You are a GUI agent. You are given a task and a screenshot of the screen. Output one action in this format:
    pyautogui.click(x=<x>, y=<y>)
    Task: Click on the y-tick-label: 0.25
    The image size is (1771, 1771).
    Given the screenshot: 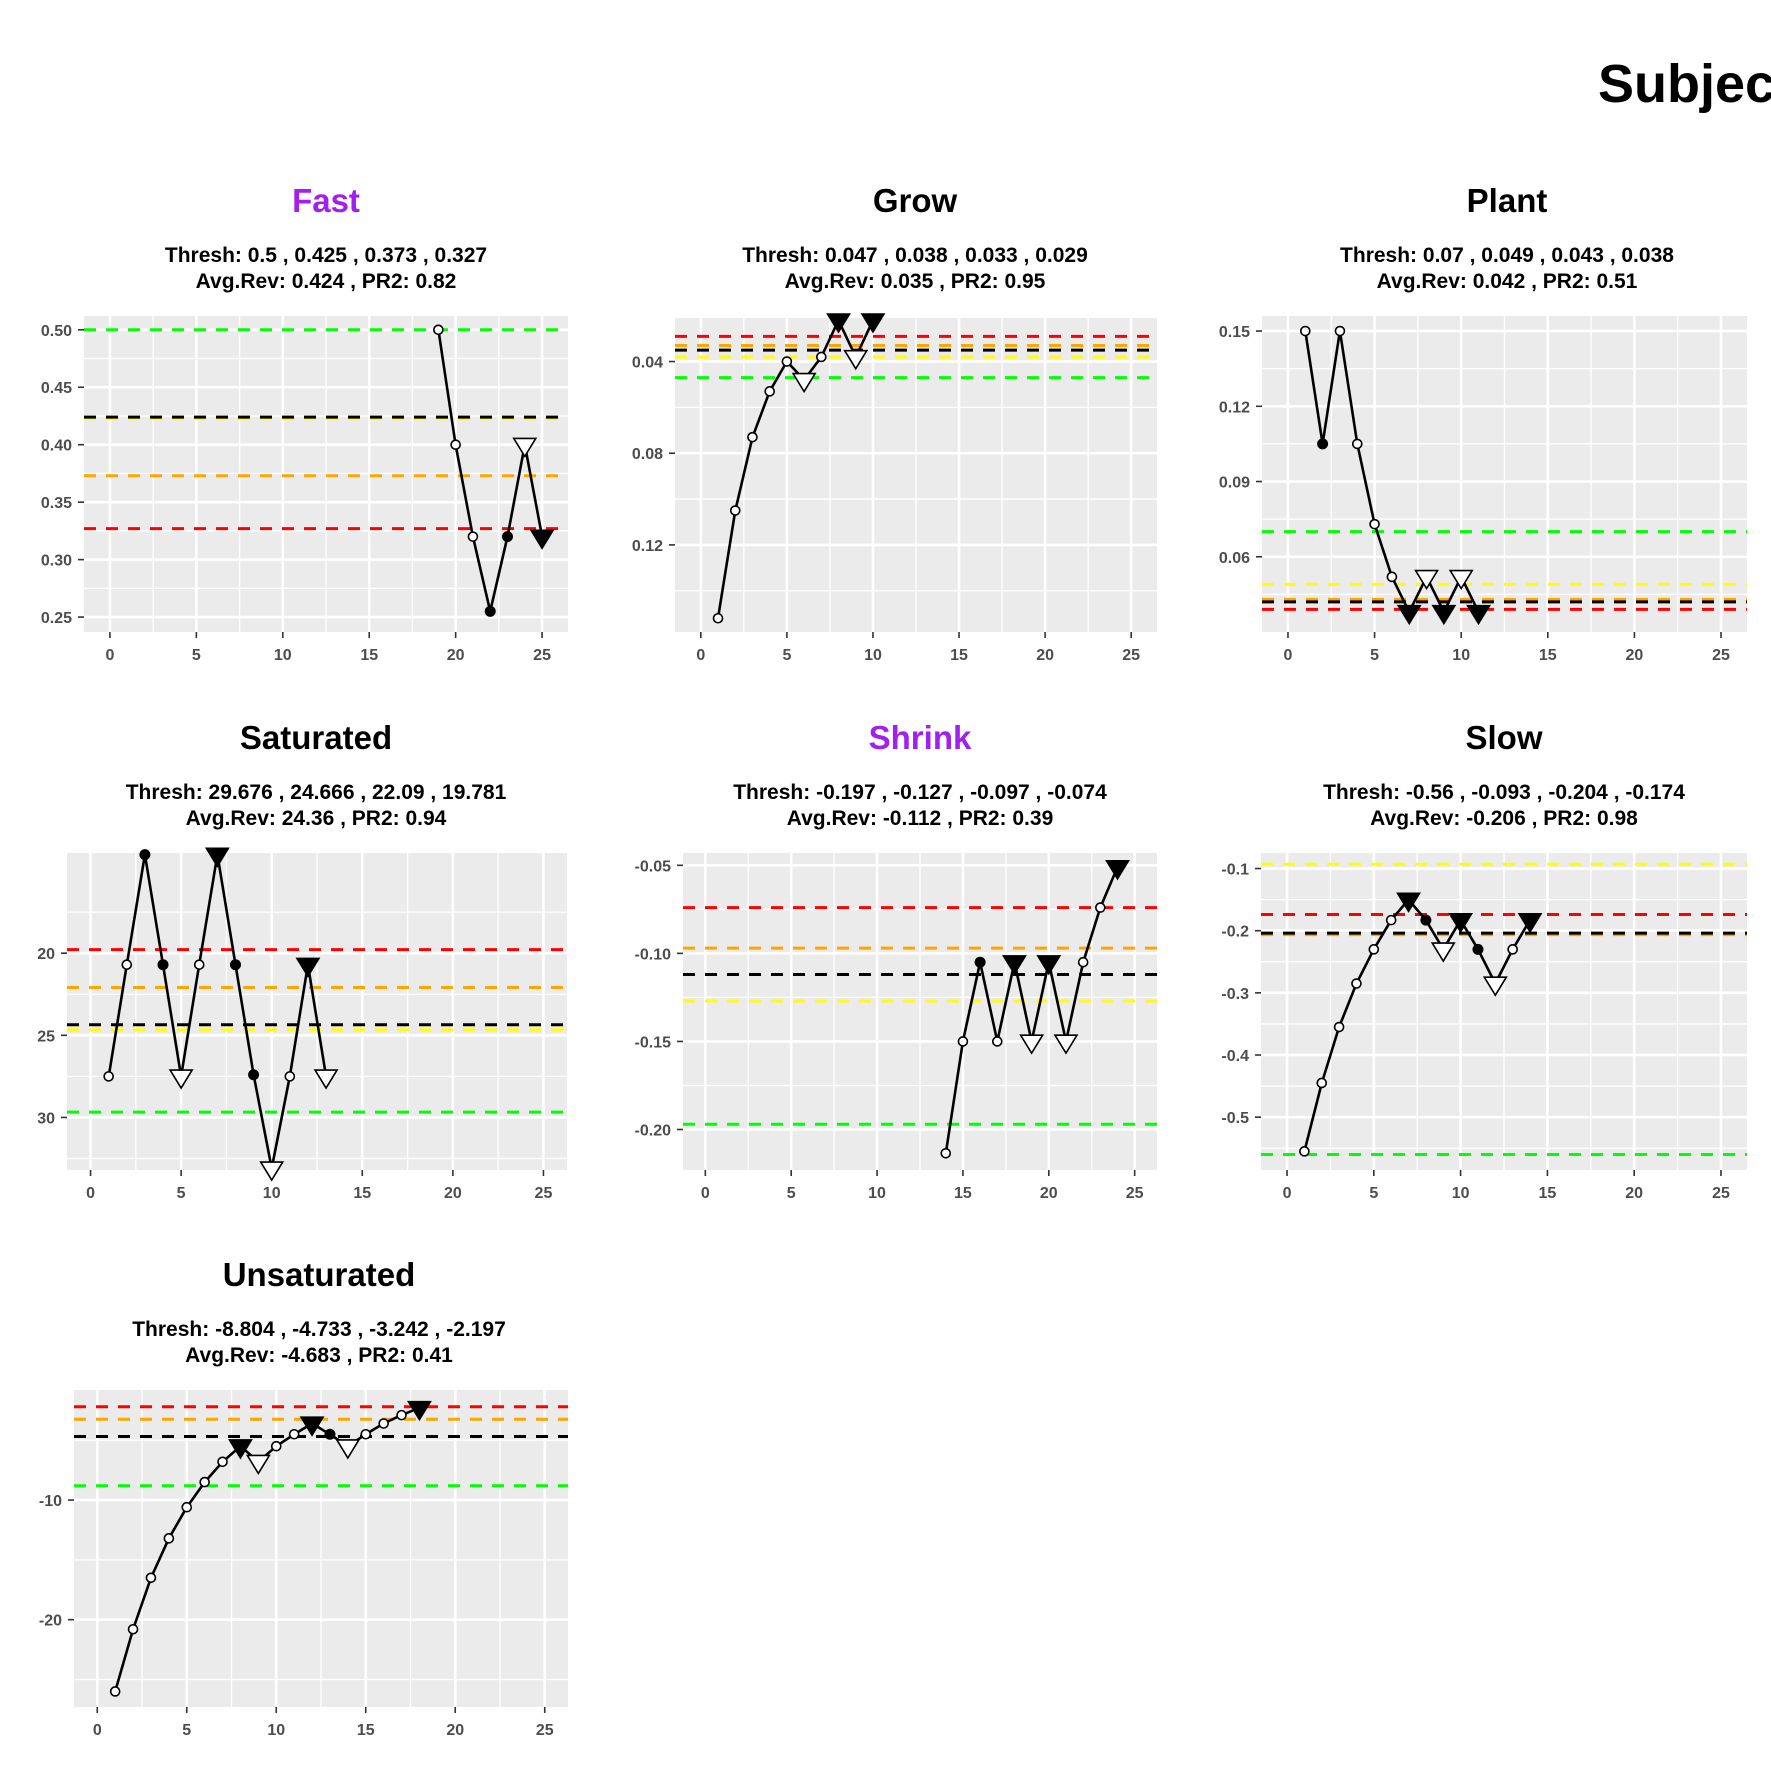 What is the action you would take?
    pyautogui.click(x=56, y=618)
    